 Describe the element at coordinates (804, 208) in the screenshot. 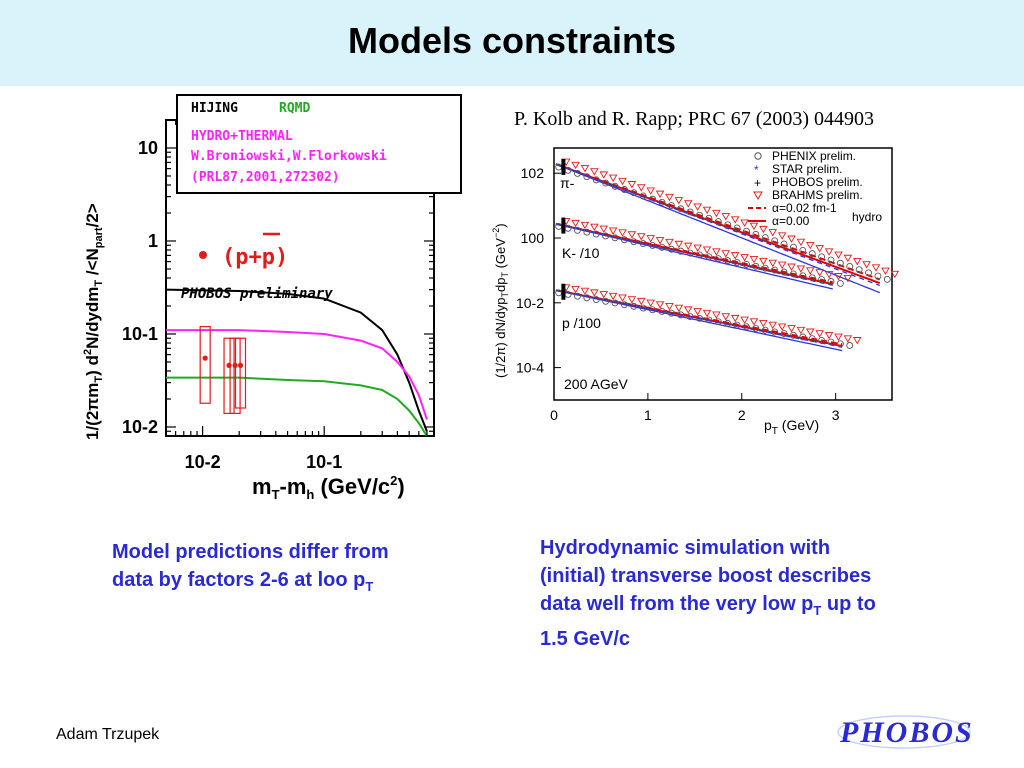

I see `legend-entry: α=0.02 fm-1` at that location.